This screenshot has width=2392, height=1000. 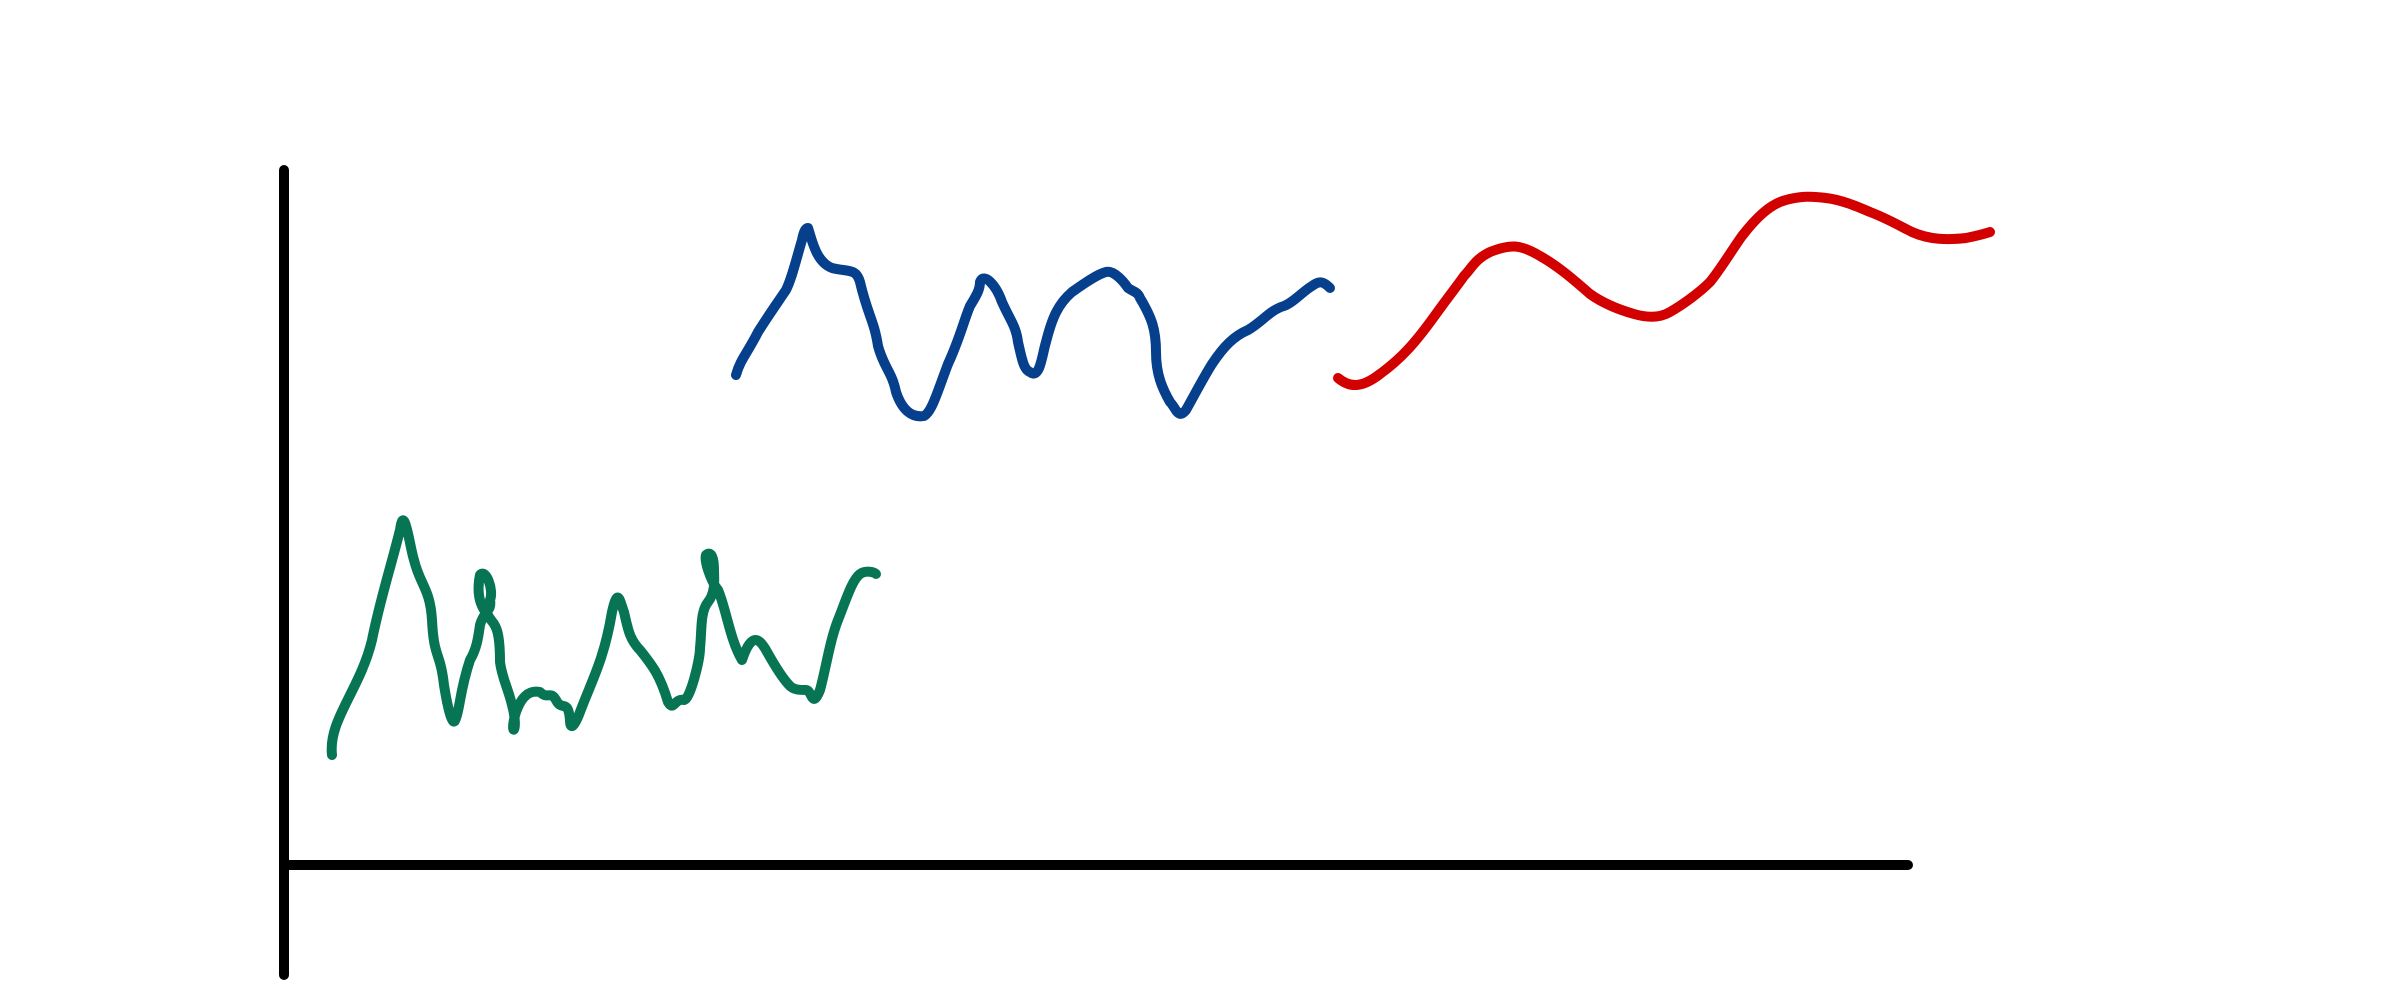 What do you see at coordinates (603, 637) in the screenshot?
I see `green-squiggle` at bounding box center [603, 637].